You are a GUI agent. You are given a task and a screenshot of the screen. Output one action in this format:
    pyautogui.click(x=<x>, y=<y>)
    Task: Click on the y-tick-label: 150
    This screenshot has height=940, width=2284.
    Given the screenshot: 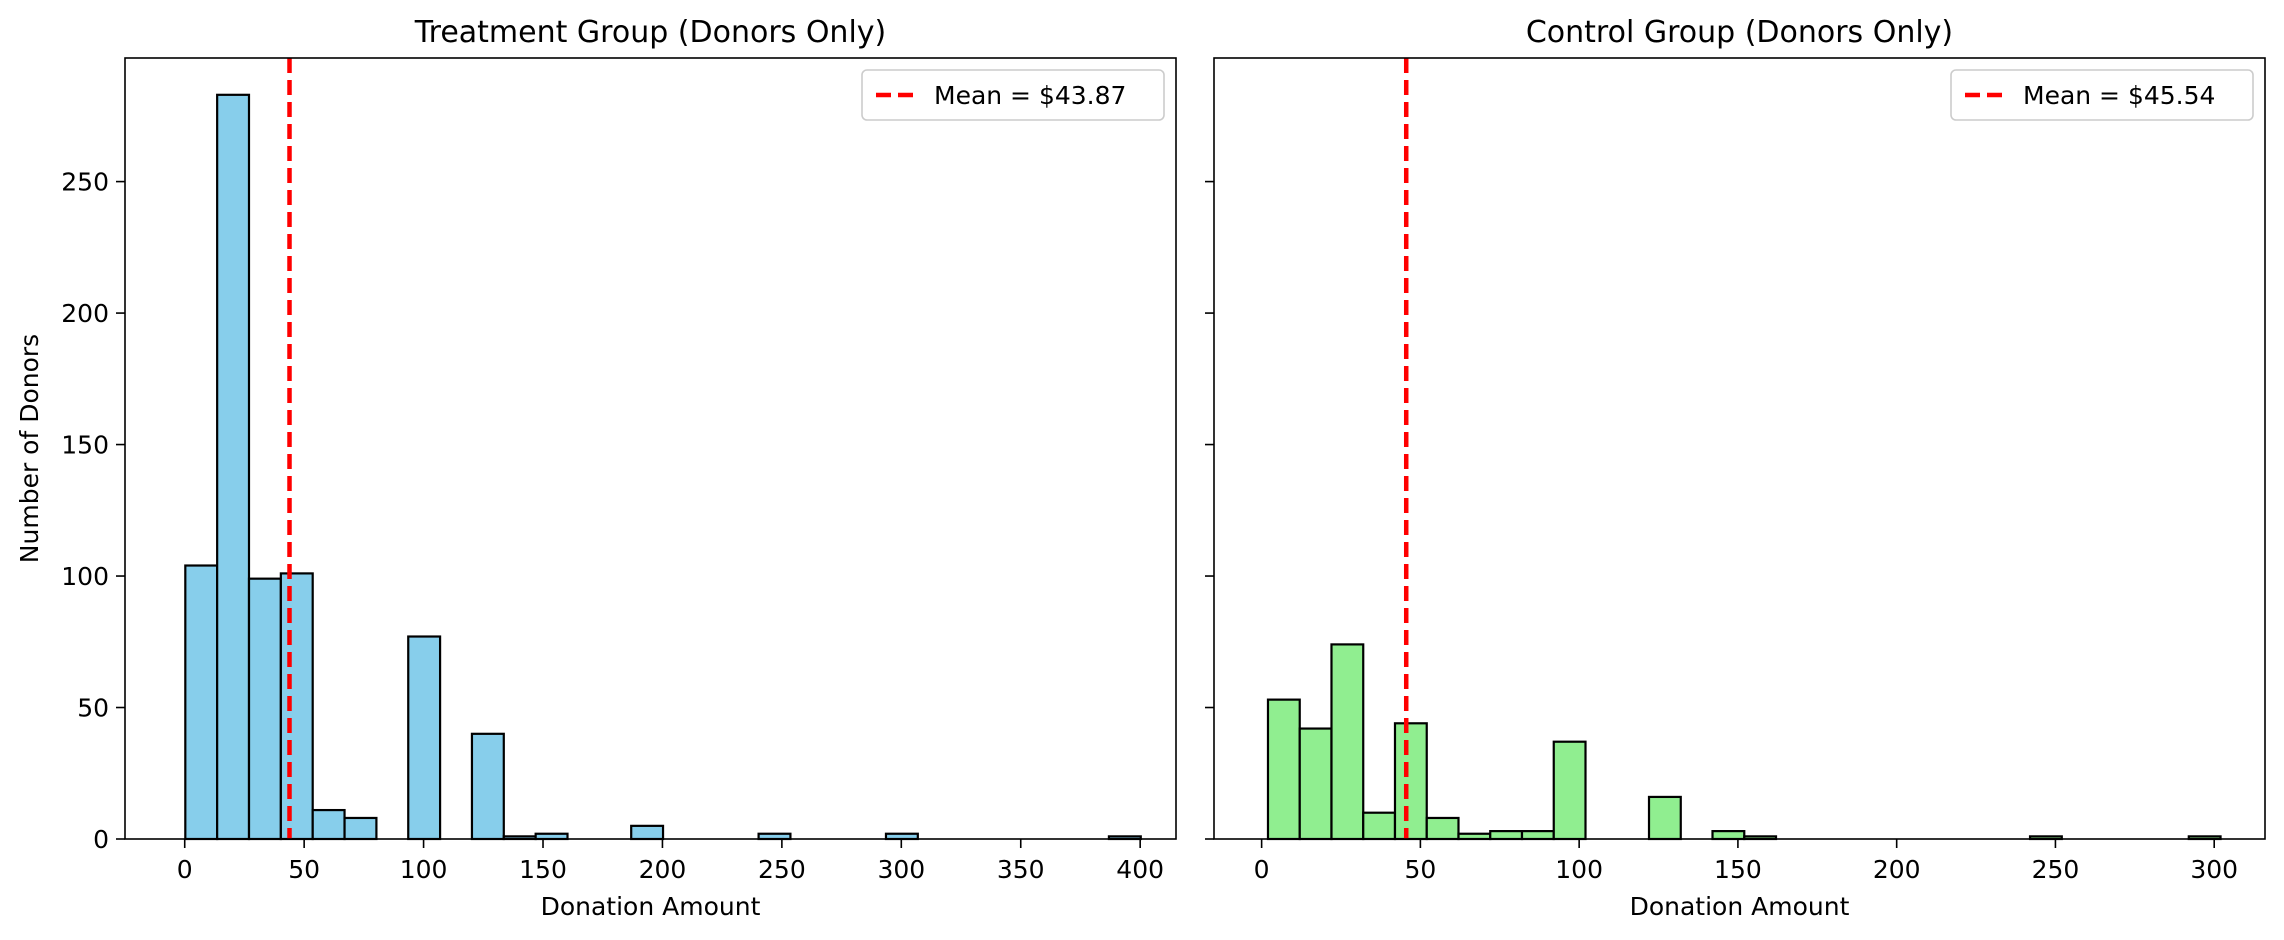 What is the action you would take?
    pyautogui.click(x=85, y=445)
    